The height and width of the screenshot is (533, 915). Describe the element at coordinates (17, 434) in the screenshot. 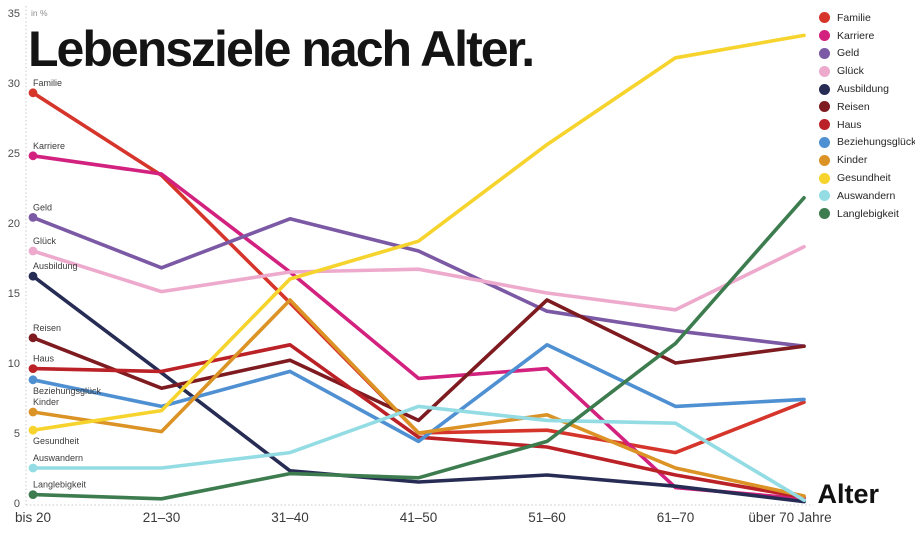

I see `y-tick-label: 5` at that location.